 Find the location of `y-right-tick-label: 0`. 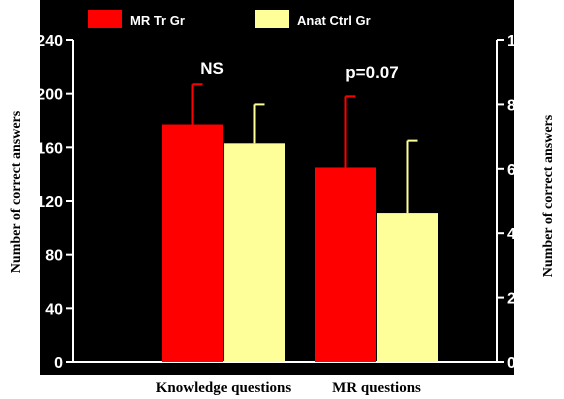

y-right-tick-label: 0 is located at coordinates (511, 363).